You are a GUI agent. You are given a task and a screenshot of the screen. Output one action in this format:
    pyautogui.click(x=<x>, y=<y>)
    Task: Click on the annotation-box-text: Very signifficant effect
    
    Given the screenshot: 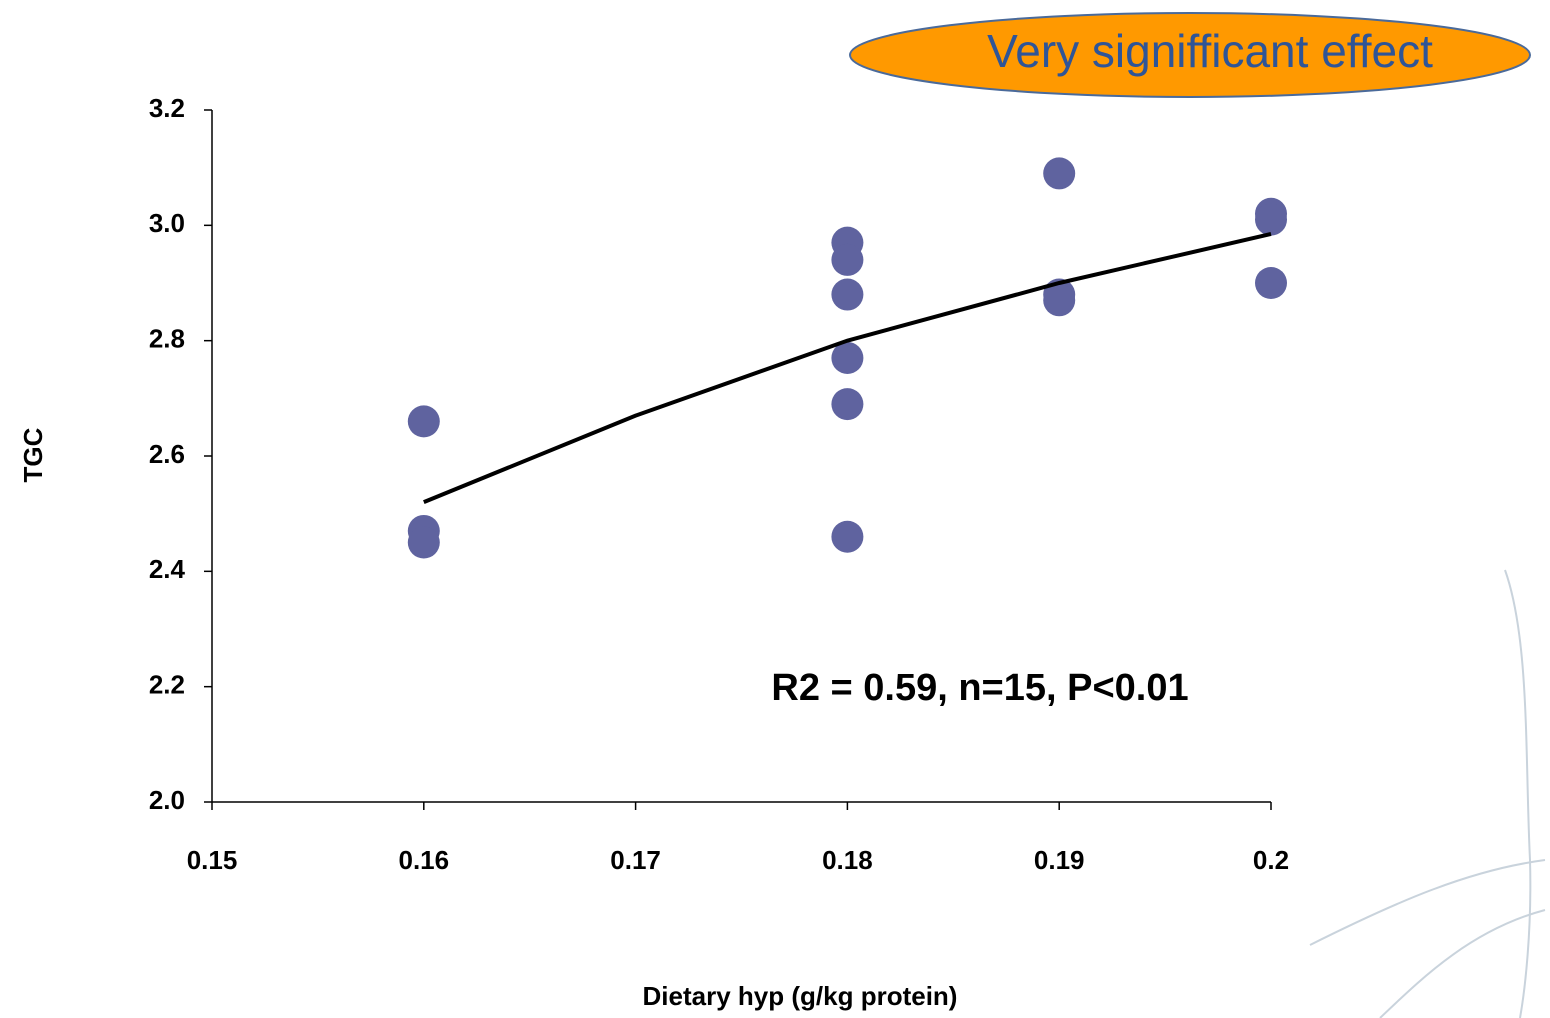 What is the action you would take?
    pyautogui.click(x=1210, y=51)
    